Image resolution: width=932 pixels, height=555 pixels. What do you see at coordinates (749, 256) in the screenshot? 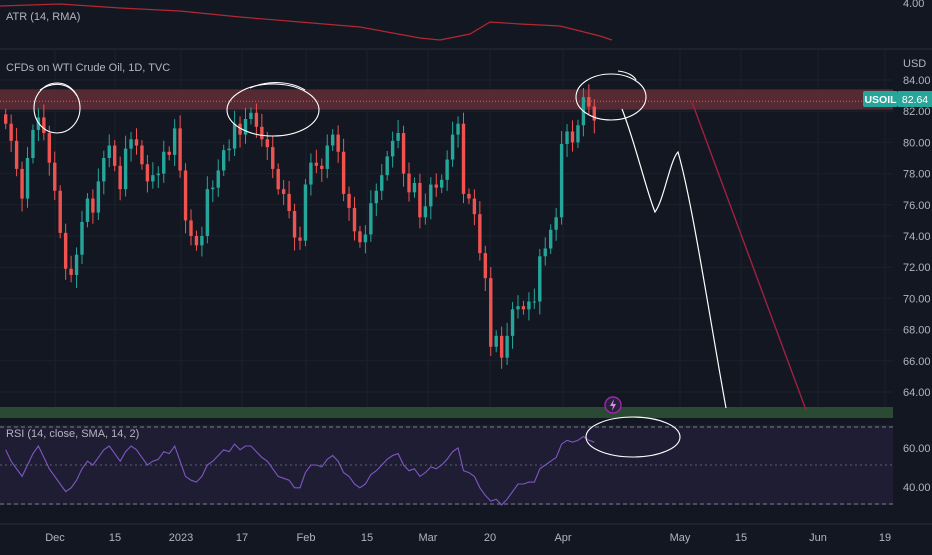
I see `projection-line` at bounding box center [749, 256].